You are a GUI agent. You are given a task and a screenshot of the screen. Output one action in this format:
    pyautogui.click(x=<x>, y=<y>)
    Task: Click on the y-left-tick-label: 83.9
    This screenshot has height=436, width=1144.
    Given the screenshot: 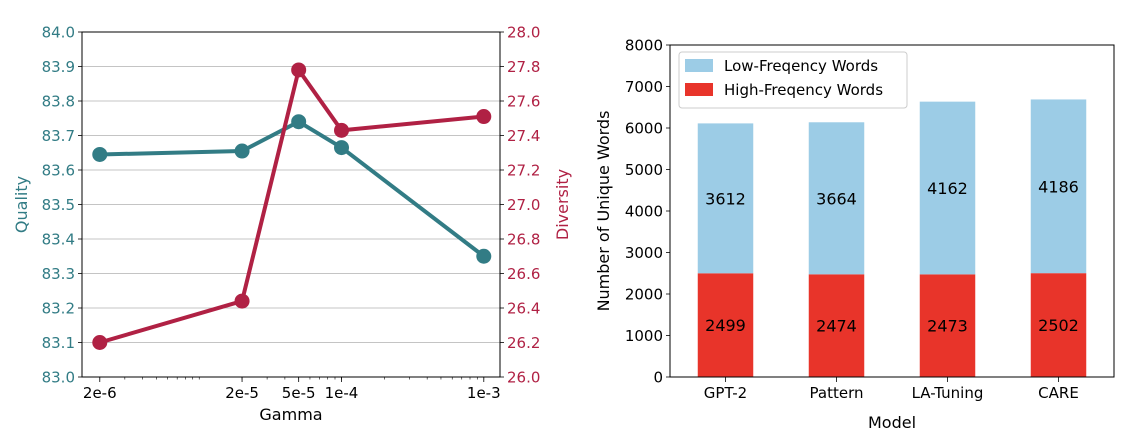 What is the action you would take?
    pyautogui.click(x=58, y=67)
    